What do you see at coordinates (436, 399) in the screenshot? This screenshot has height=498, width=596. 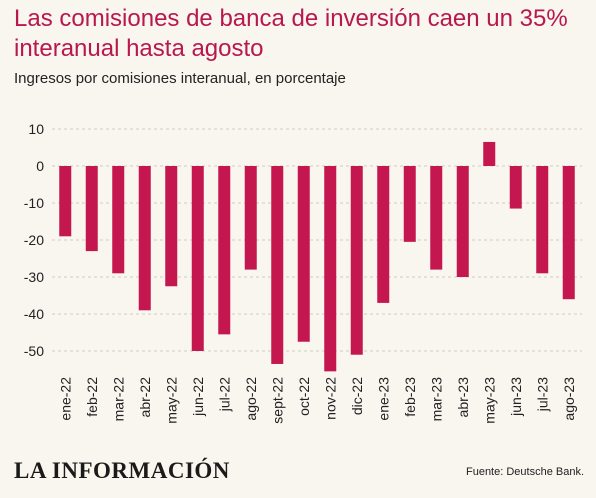 I see `x-tick-label: mar-23` at bounding box center [436, 399].